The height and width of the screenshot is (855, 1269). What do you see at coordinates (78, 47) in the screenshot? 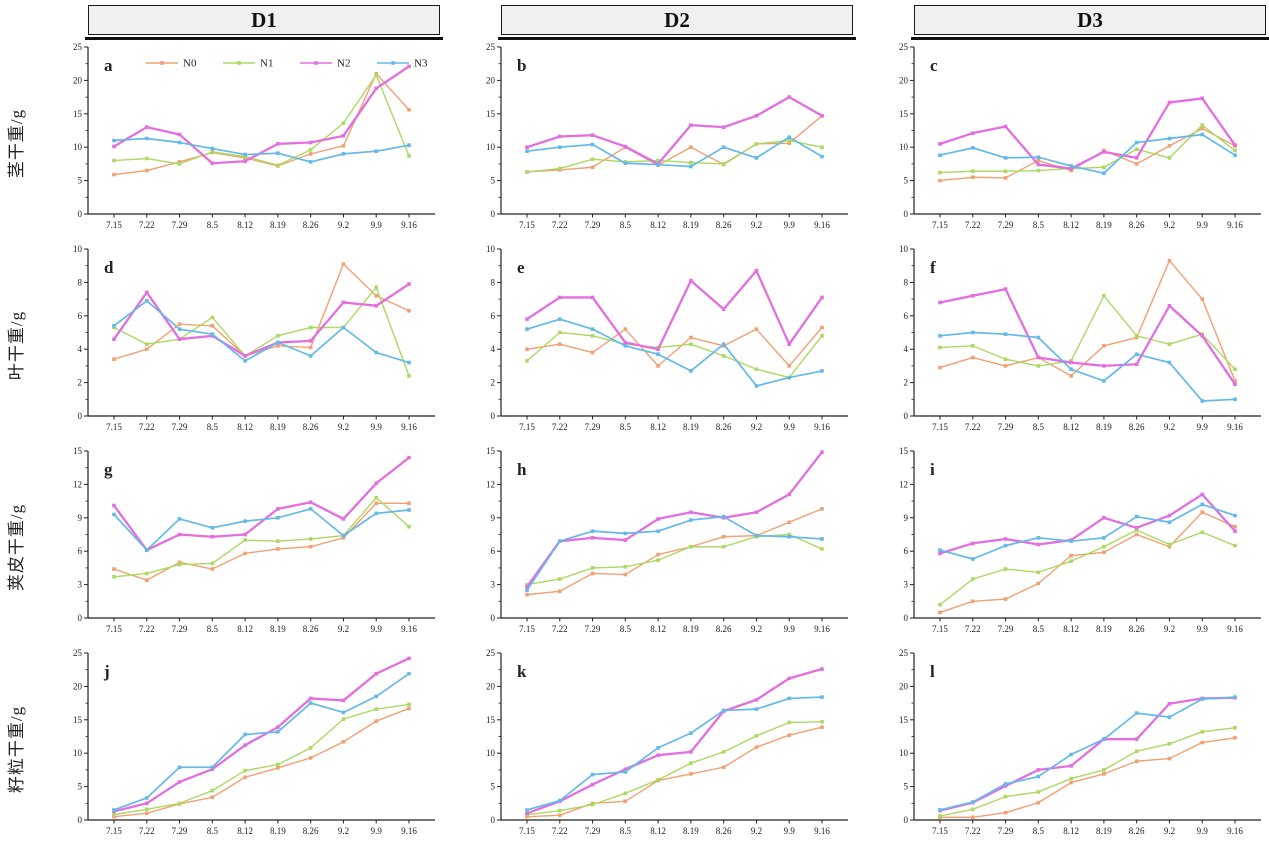
I see `y-tick-label: 25` at bounding box center [78, 47].